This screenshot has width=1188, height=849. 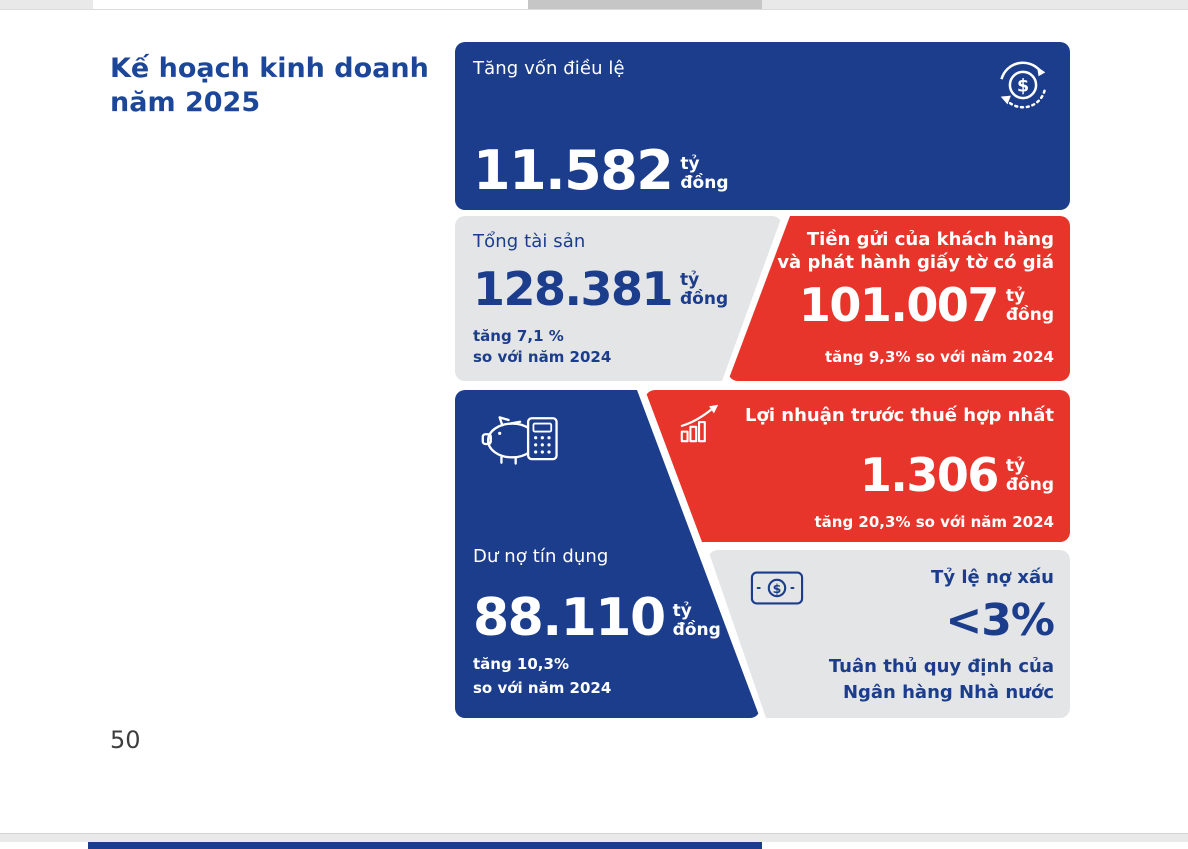 What do you see at coordinates (645, 4) in the screenshot?
I see `previous-page-band-center` at bounding box center [645, 4].